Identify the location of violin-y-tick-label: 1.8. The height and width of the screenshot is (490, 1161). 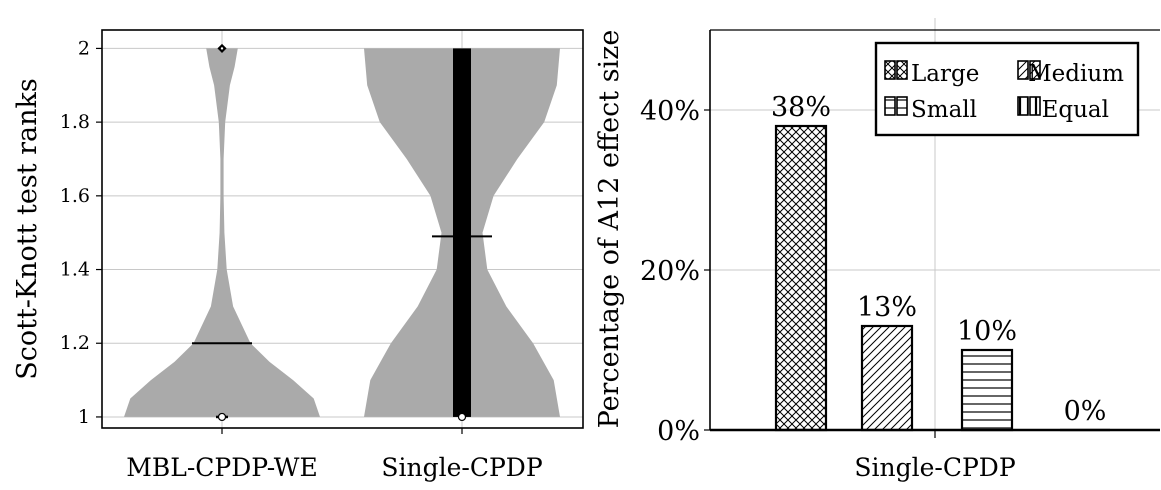
(75, 122).